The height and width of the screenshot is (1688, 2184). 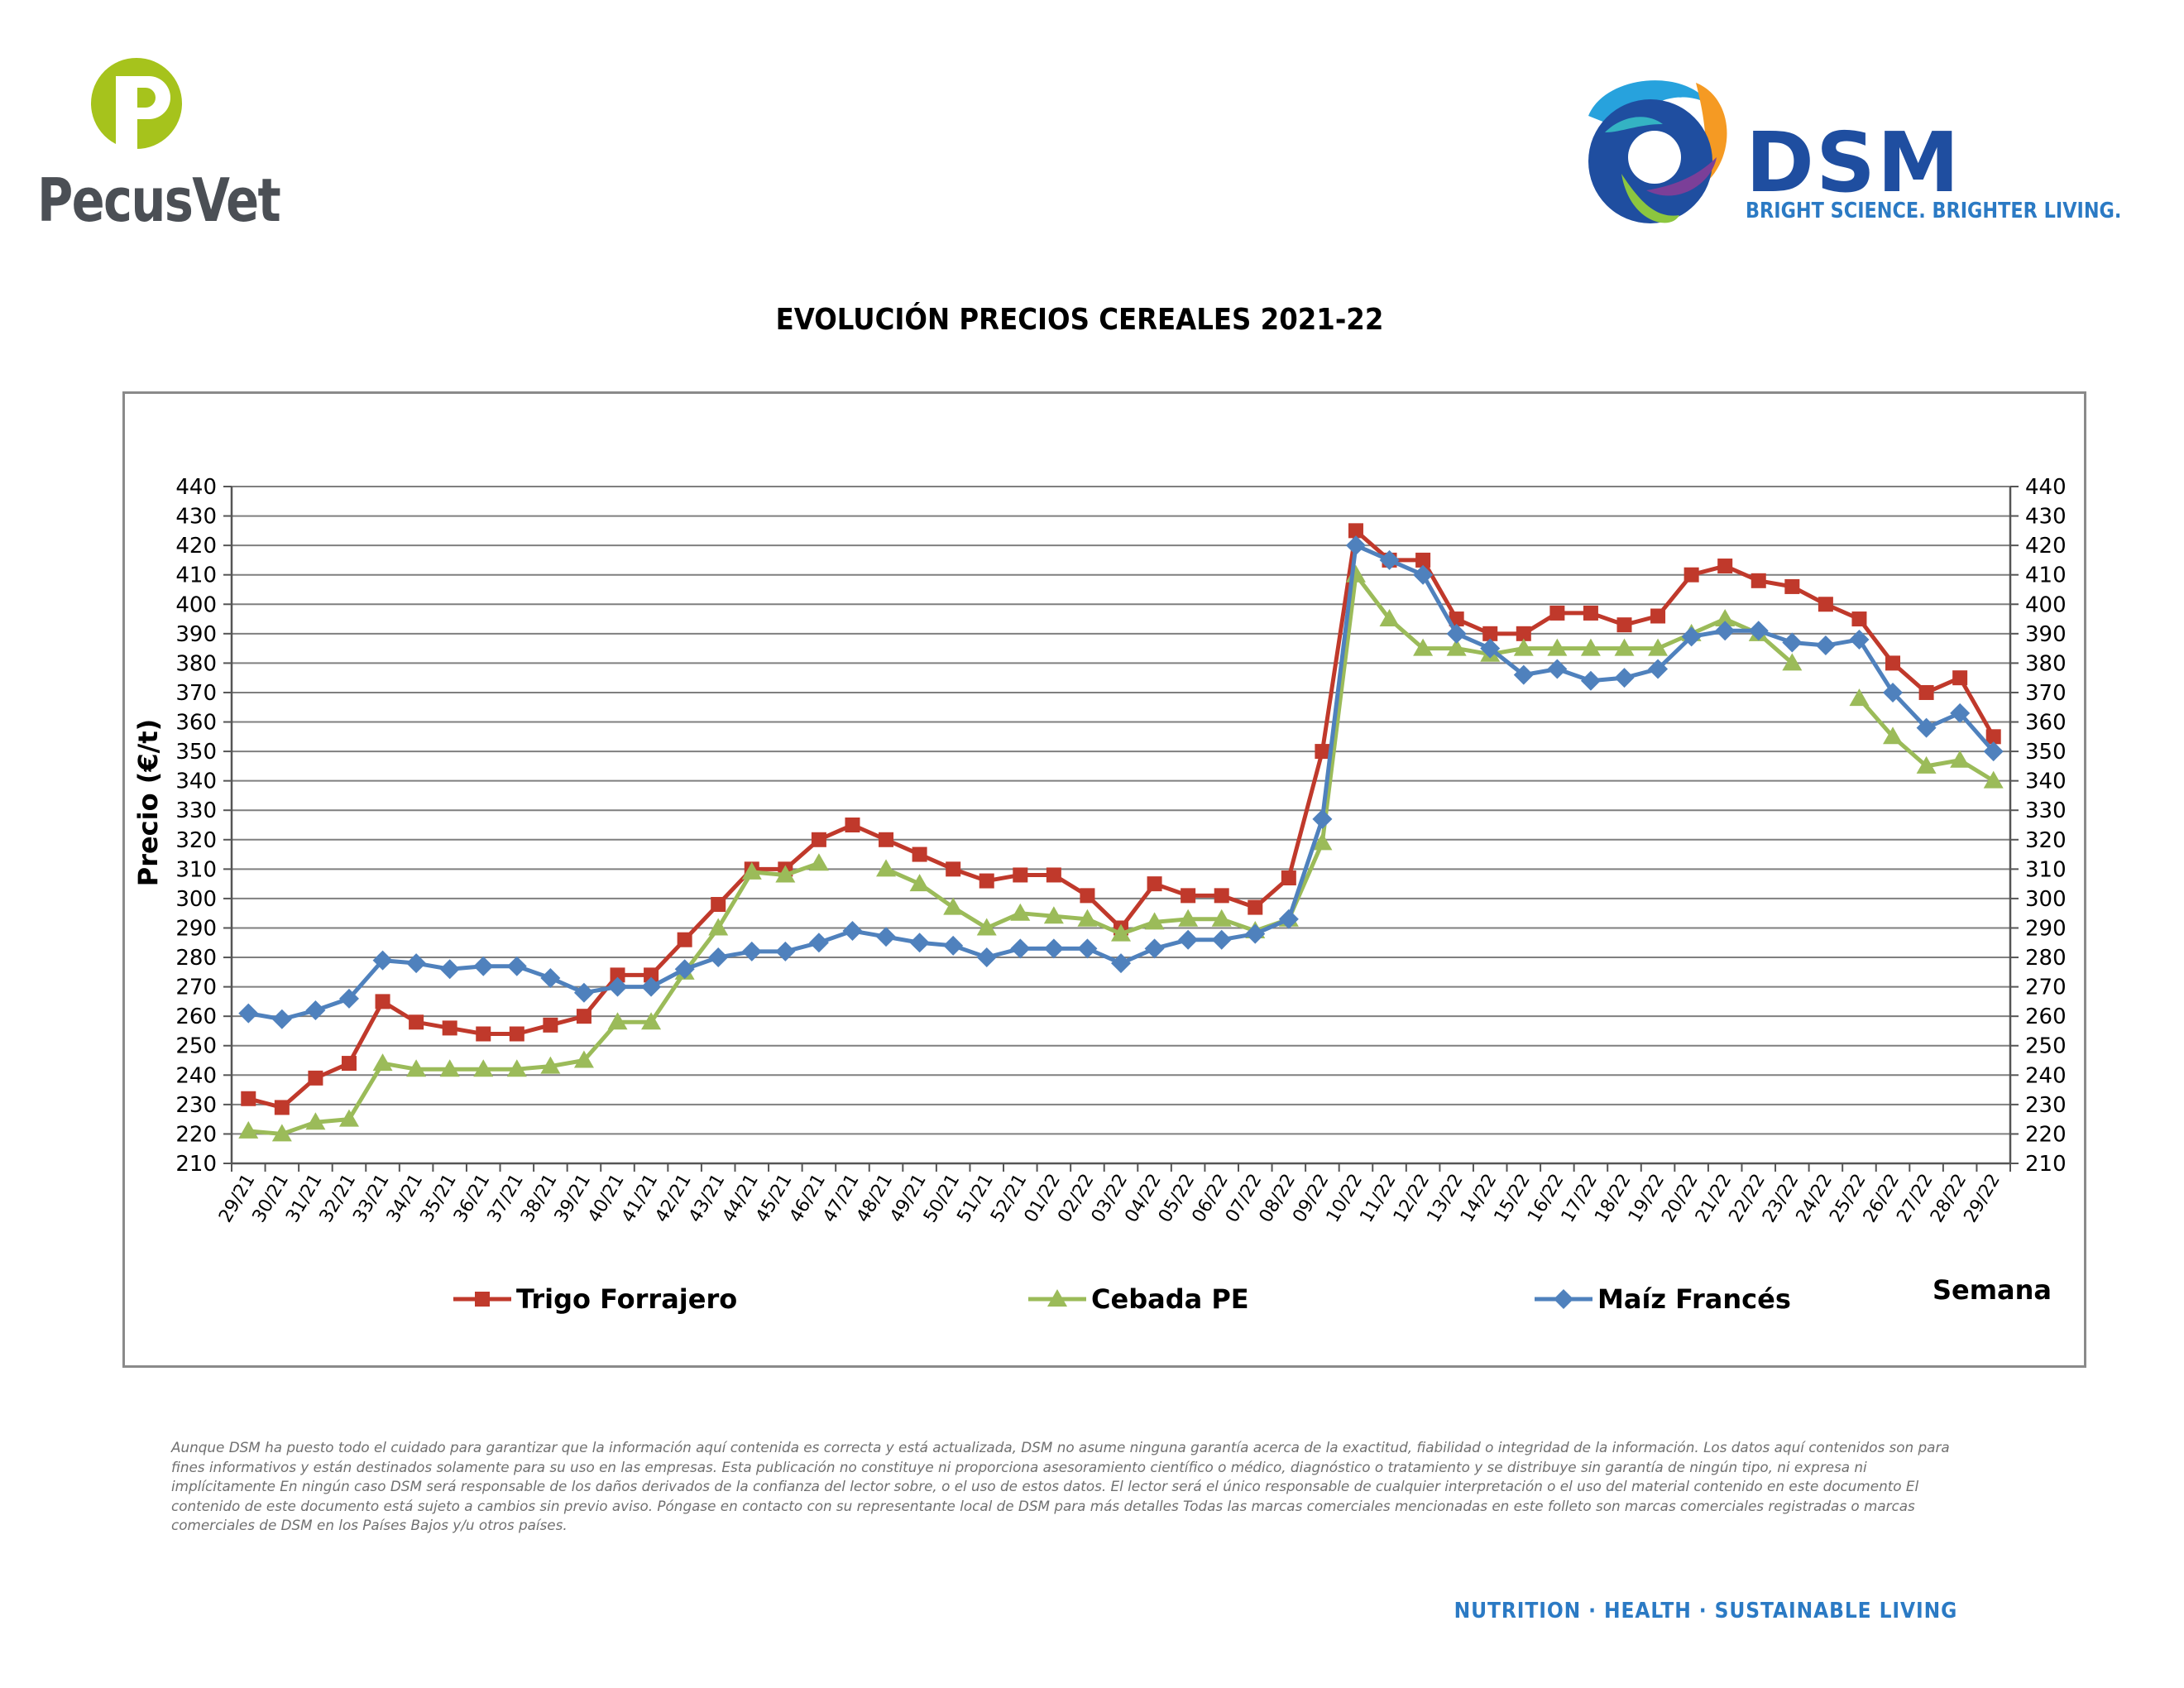 I want to click on y-axis-label: Precio (€/t), so click(x=148, y=803).